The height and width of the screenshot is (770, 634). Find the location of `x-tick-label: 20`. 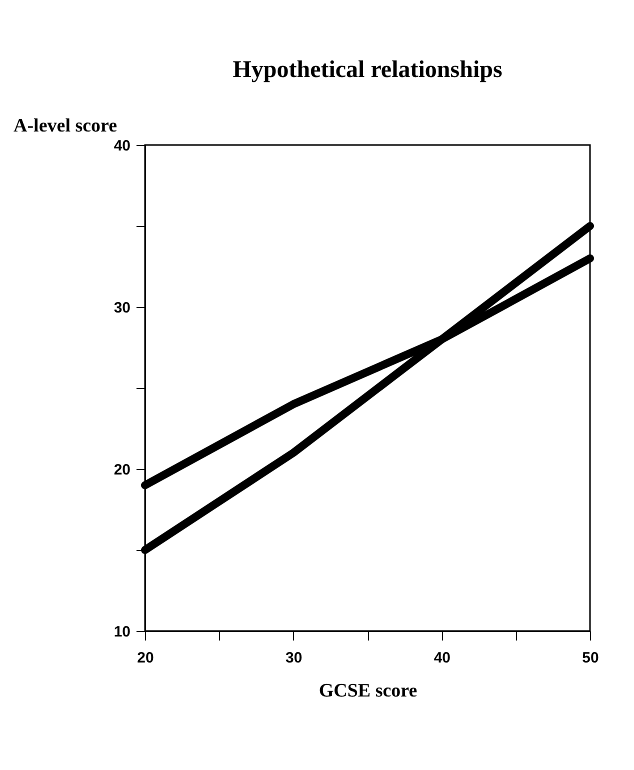

x-tick-label: 20 is located at coordinates (145, 658).